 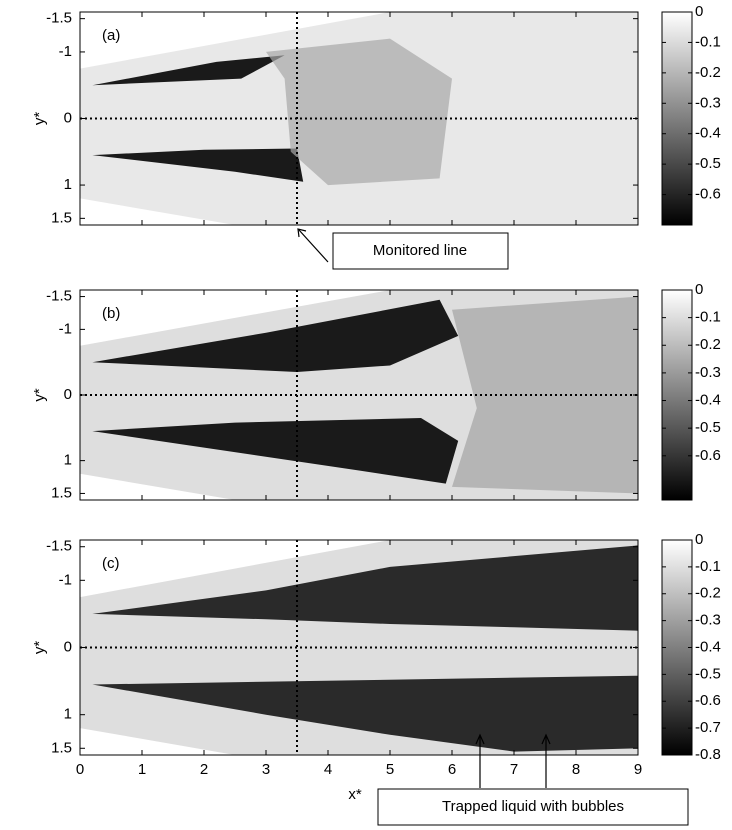 I want to click on x-tick-label: 9, so click(x=638, y=769).